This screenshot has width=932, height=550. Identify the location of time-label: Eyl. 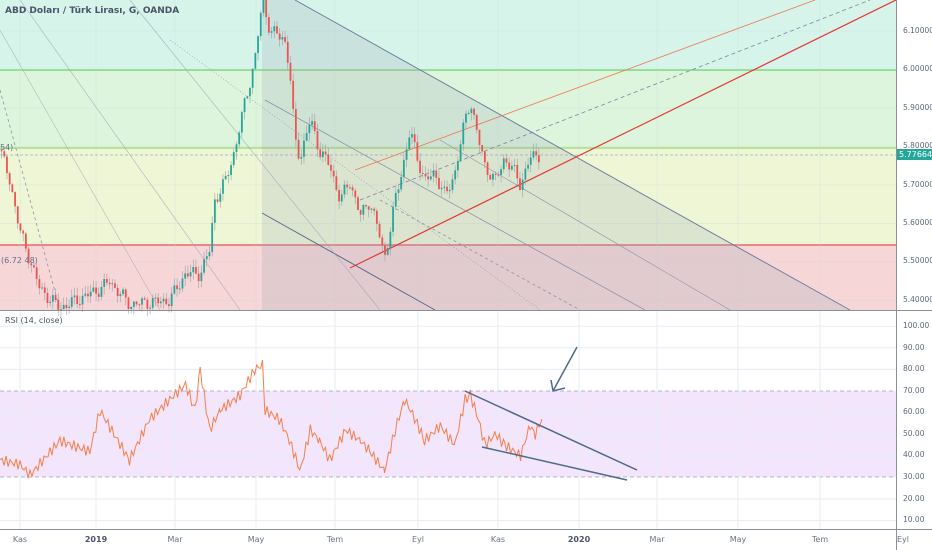
(418, 539).